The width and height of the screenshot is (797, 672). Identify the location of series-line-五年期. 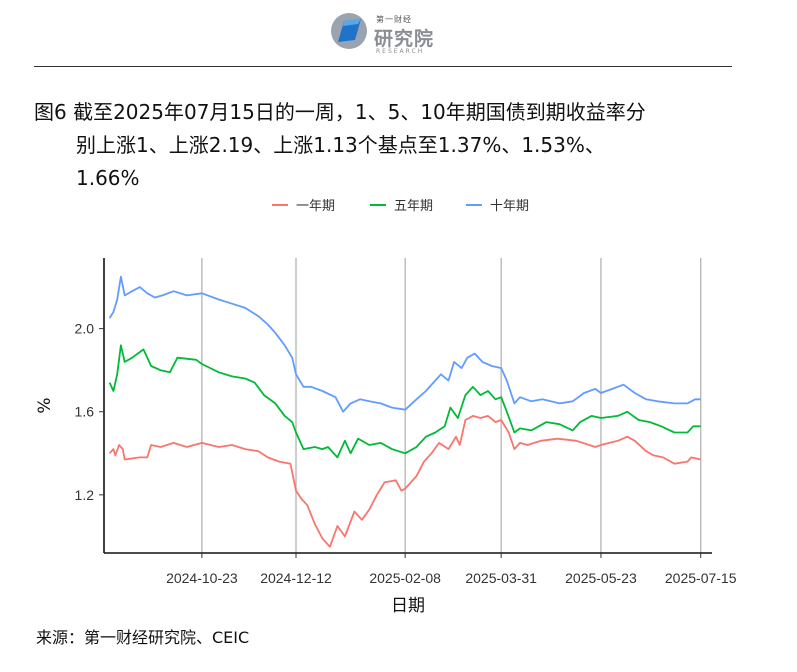
(404, 401).